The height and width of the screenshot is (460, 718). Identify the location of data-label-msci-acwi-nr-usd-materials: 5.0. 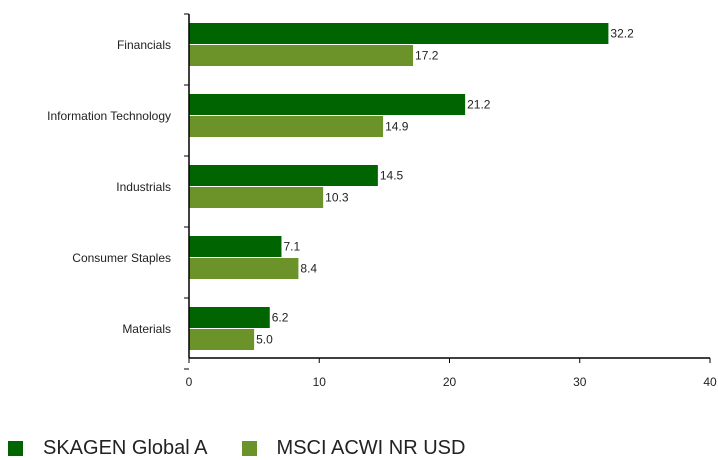
(264, 340).